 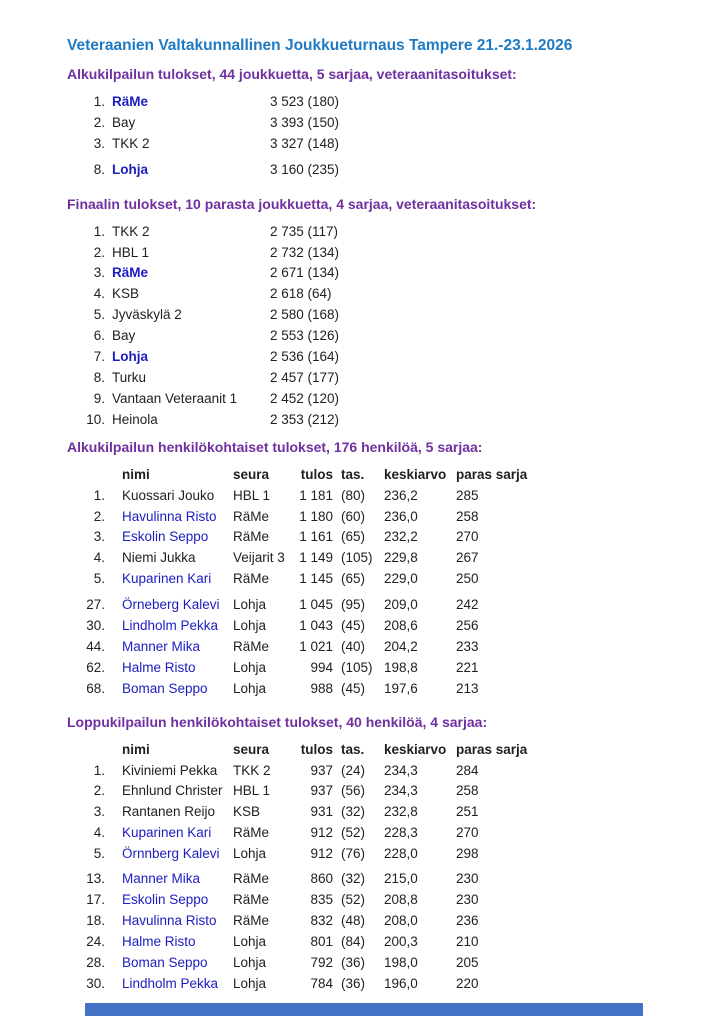 I want to click on team-name: Lohja, so click(x=130, y=169).